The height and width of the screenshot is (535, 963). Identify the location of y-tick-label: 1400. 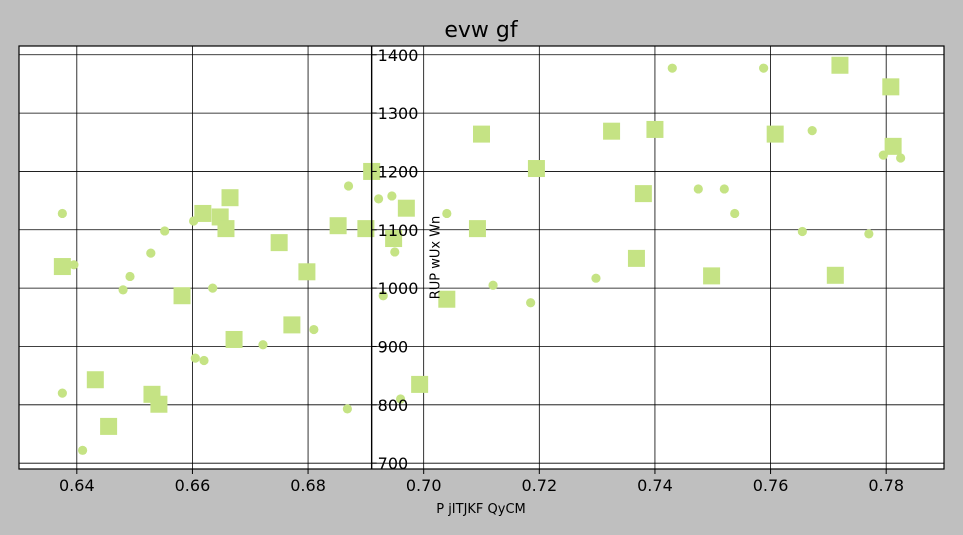
(398, 55).